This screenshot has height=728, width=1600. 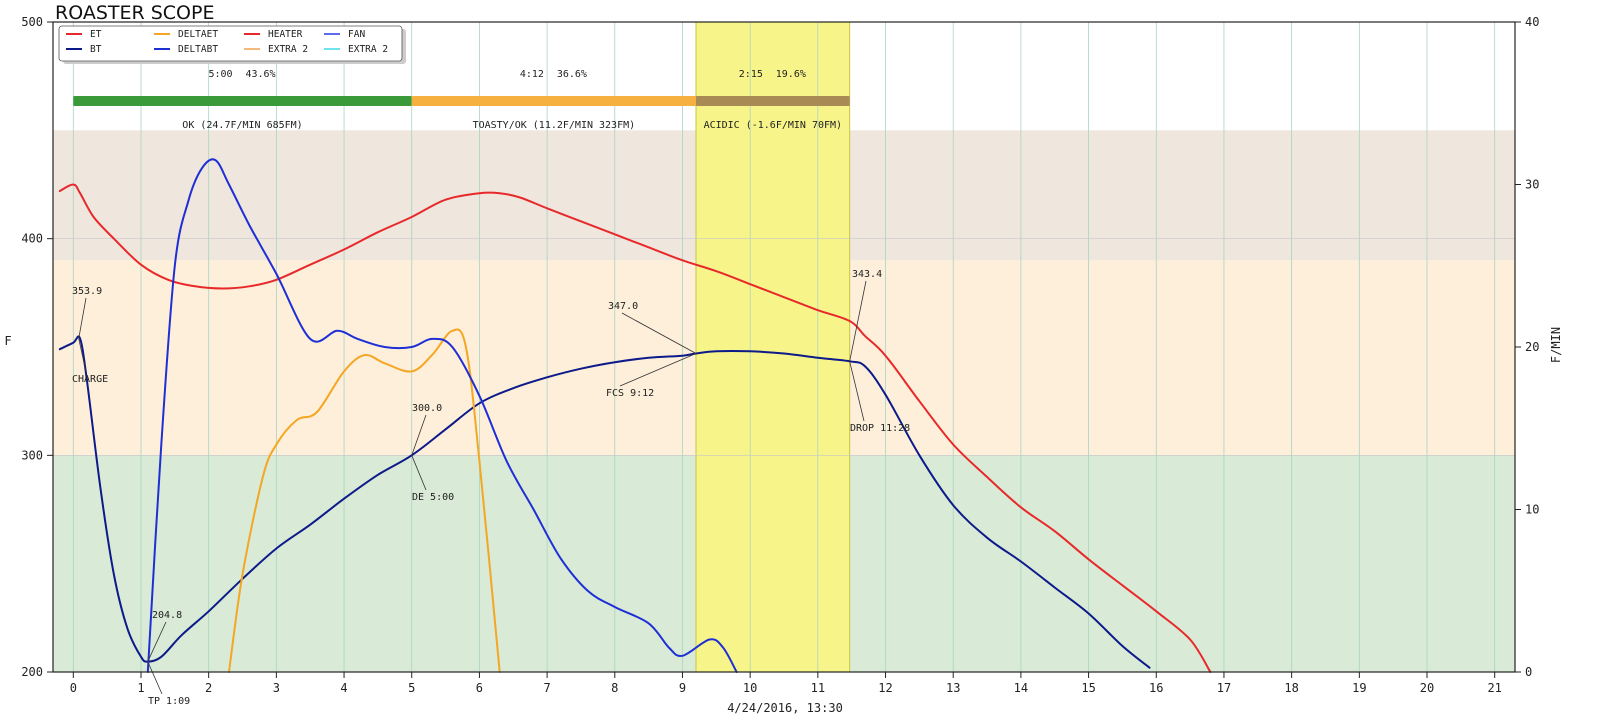 I want to click on y-right-tick-label: 20, so click(x=1532, y=347).